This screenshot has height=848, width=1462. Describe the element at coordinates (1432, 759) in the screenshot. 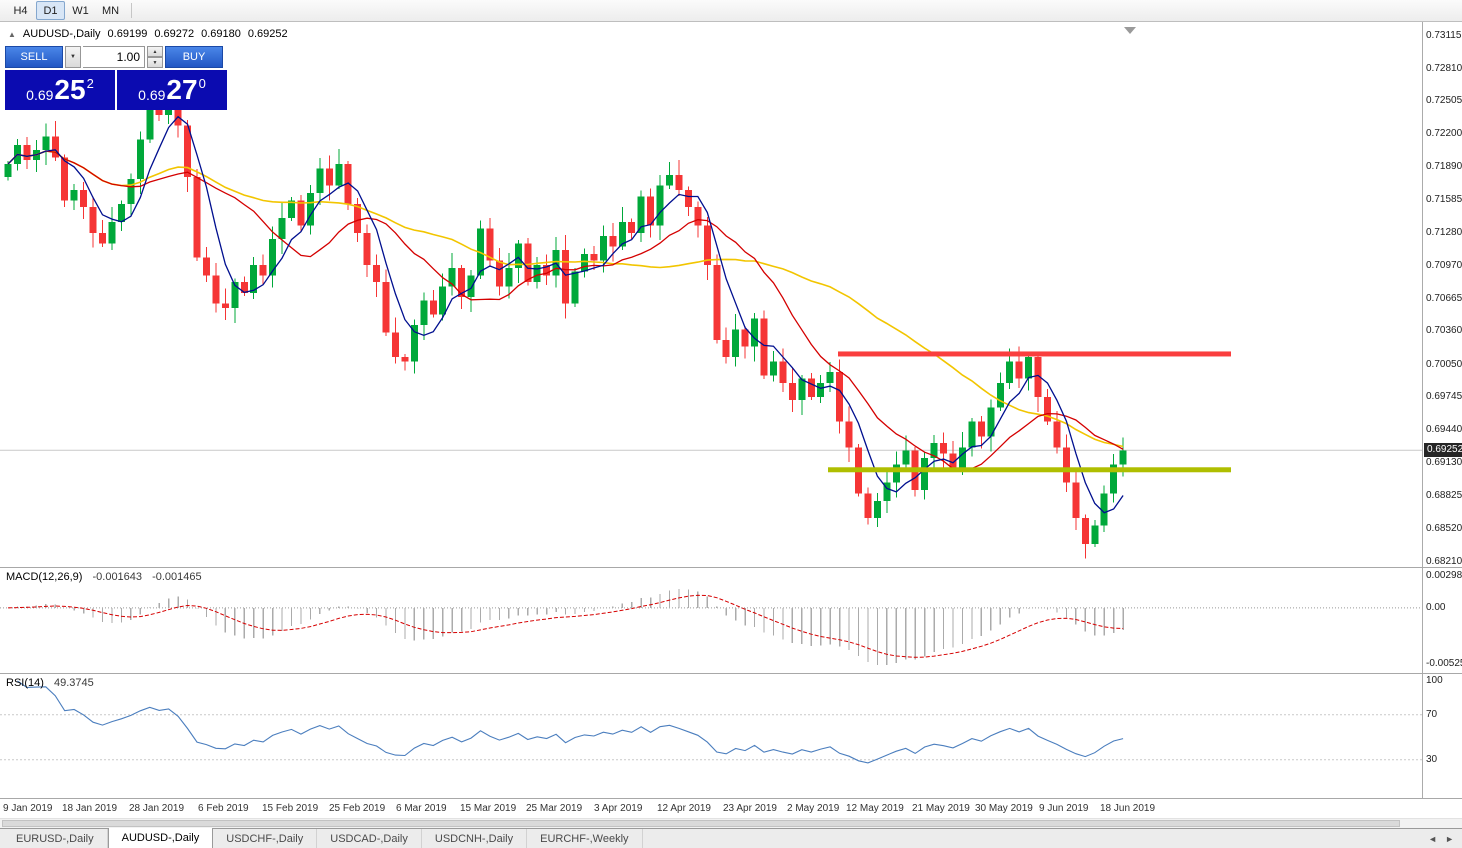

I see `rsi-tick-label: 30` at that location.